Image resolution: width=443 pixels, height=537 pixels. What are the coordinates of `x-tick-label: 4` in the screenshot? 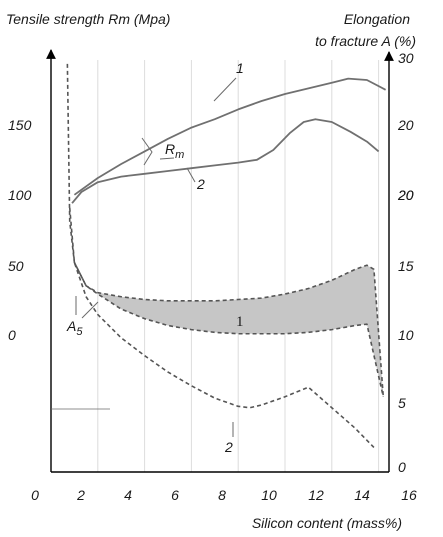 It's located at (128, 495).